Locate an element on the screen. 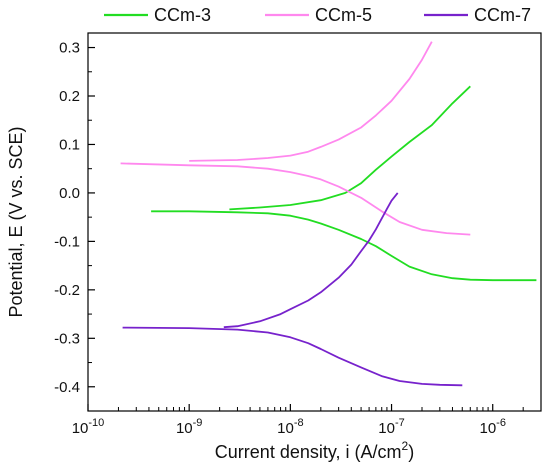  x-tick-label: 10⁻⁷ is located at coordinates (391, 427).